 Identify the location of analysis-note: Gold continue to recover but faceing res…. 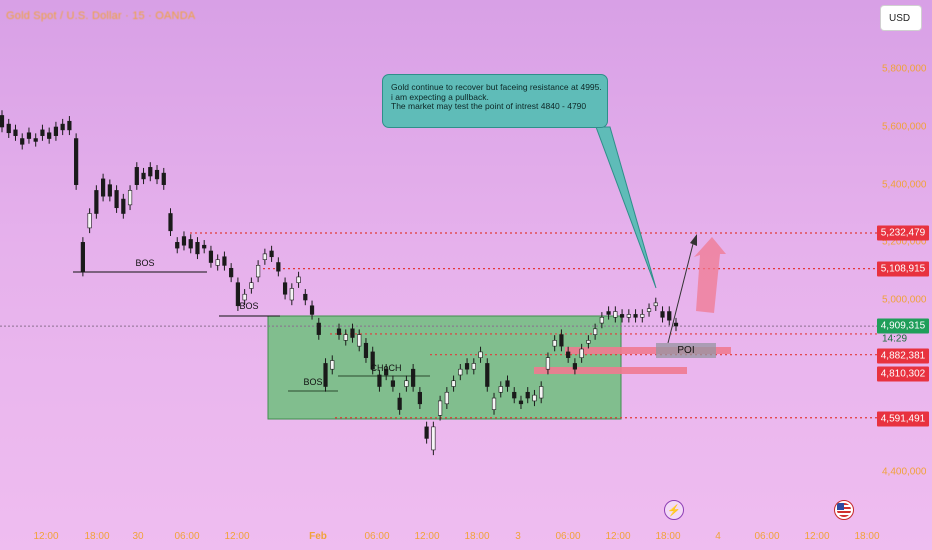
(495, 101).